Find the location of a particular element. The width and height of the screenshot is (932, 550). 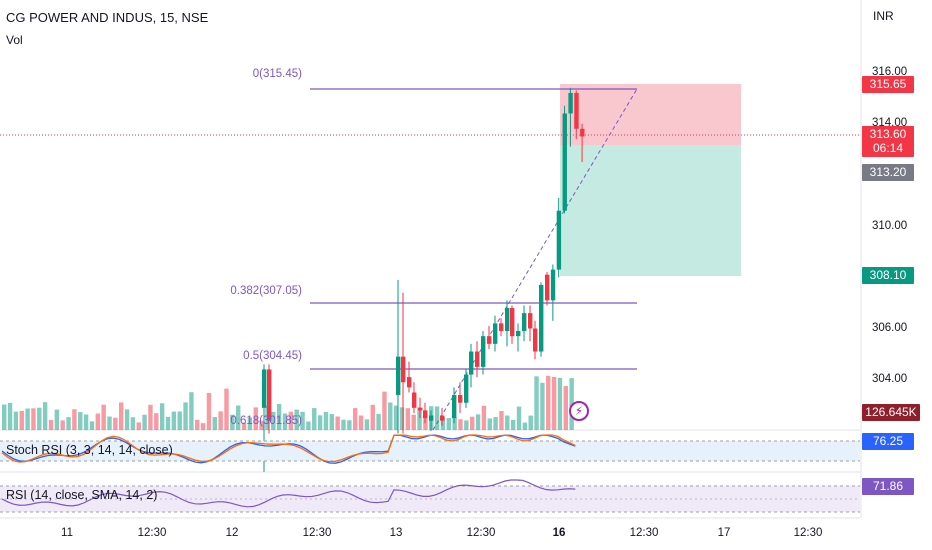

price-axis-label: 316.00 is located at coordinates (890, 72).